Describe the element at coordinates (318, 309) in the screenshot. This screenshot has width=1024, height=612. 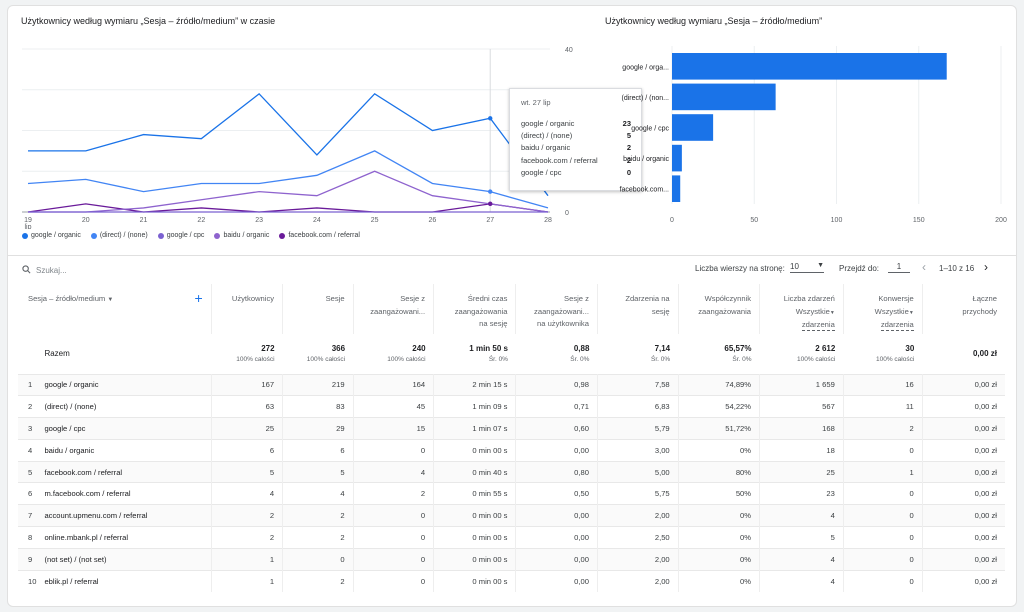
I see `header-sessions: Sesje` at that location.